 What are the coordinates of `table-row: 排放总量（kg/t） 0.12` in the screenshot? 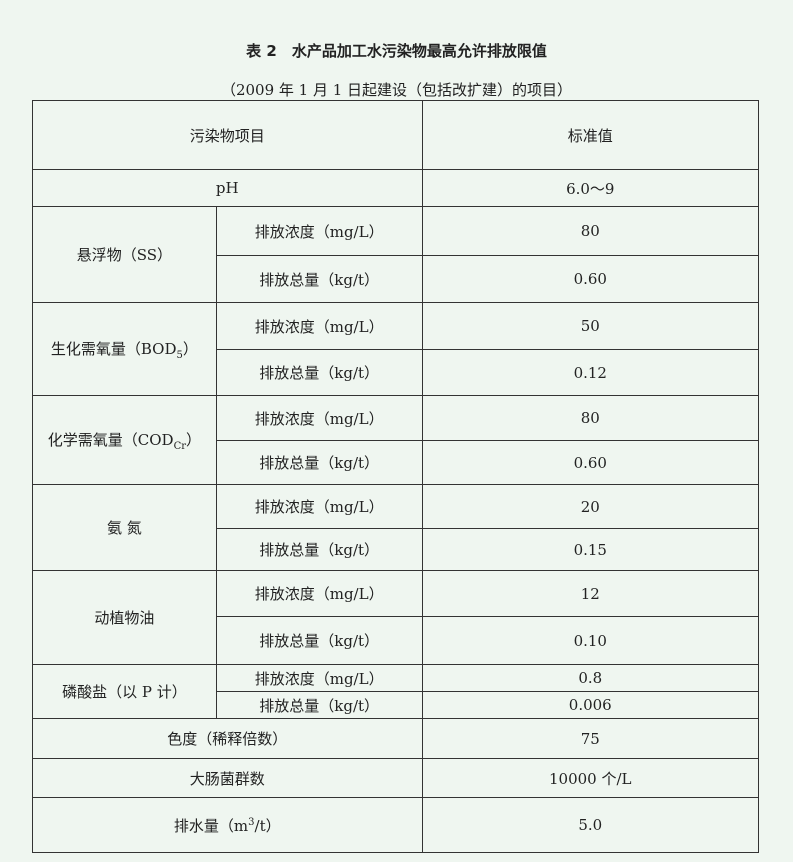 It's located at (396, 372).